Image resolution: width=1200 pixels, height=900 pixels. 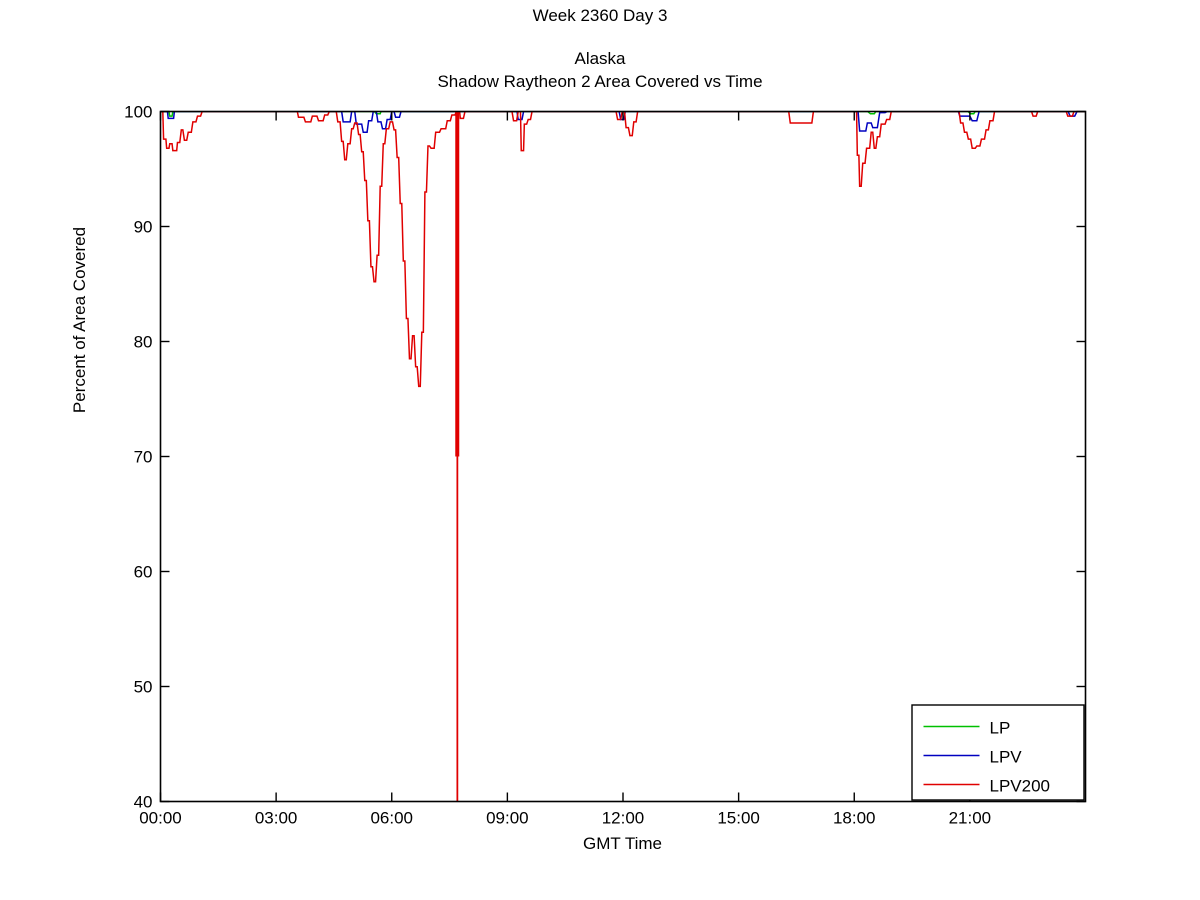 I want to click on axes-title-line1: Alaska, so click(x=600, y=58).